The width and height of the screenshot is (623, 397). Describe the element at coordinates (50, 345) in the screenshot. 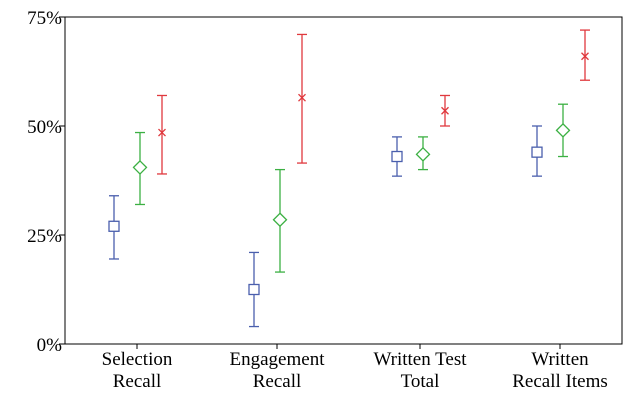

I see `y-tick-label: 0%` at that location.